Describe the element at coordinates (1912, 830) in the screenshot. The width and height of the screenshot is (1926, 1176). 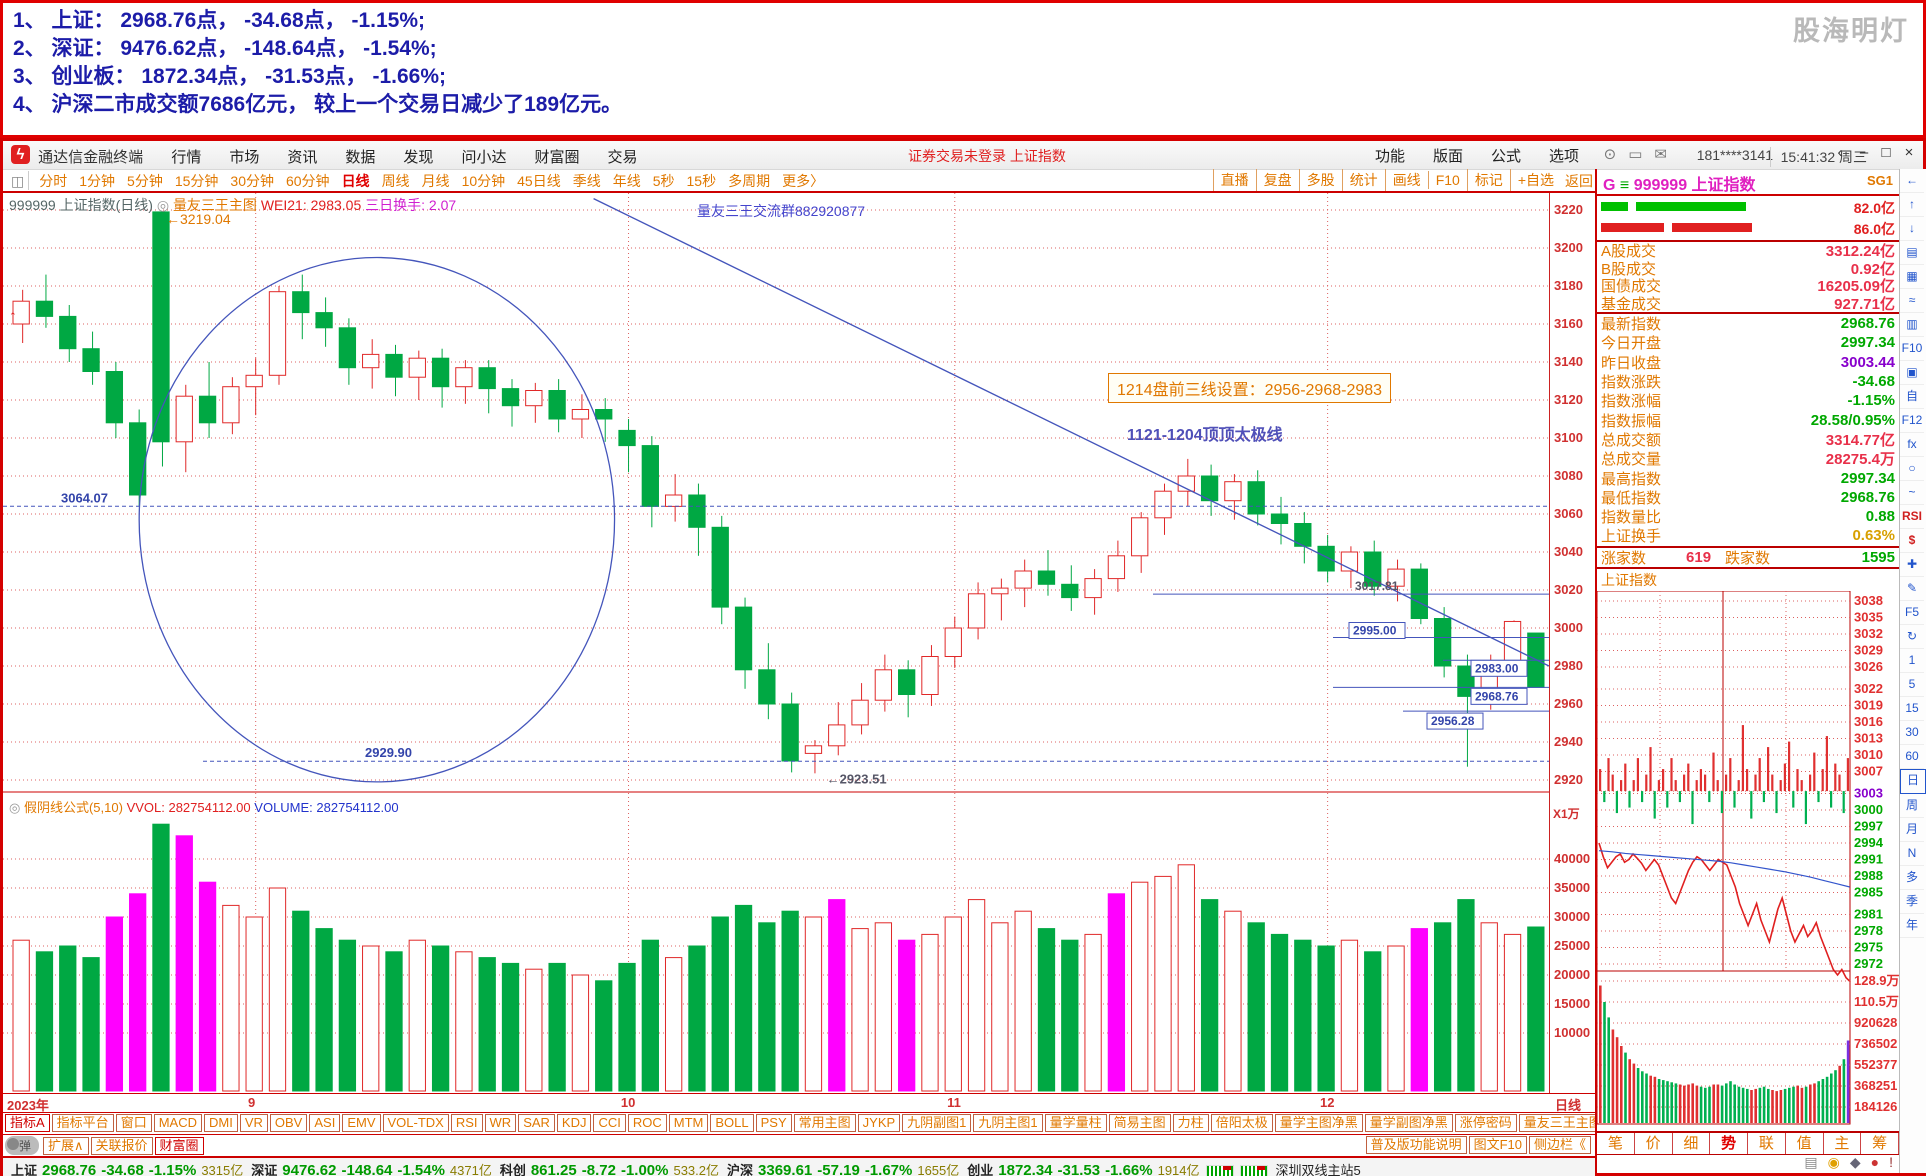
I see `strip-btn-月: 月` at that location.